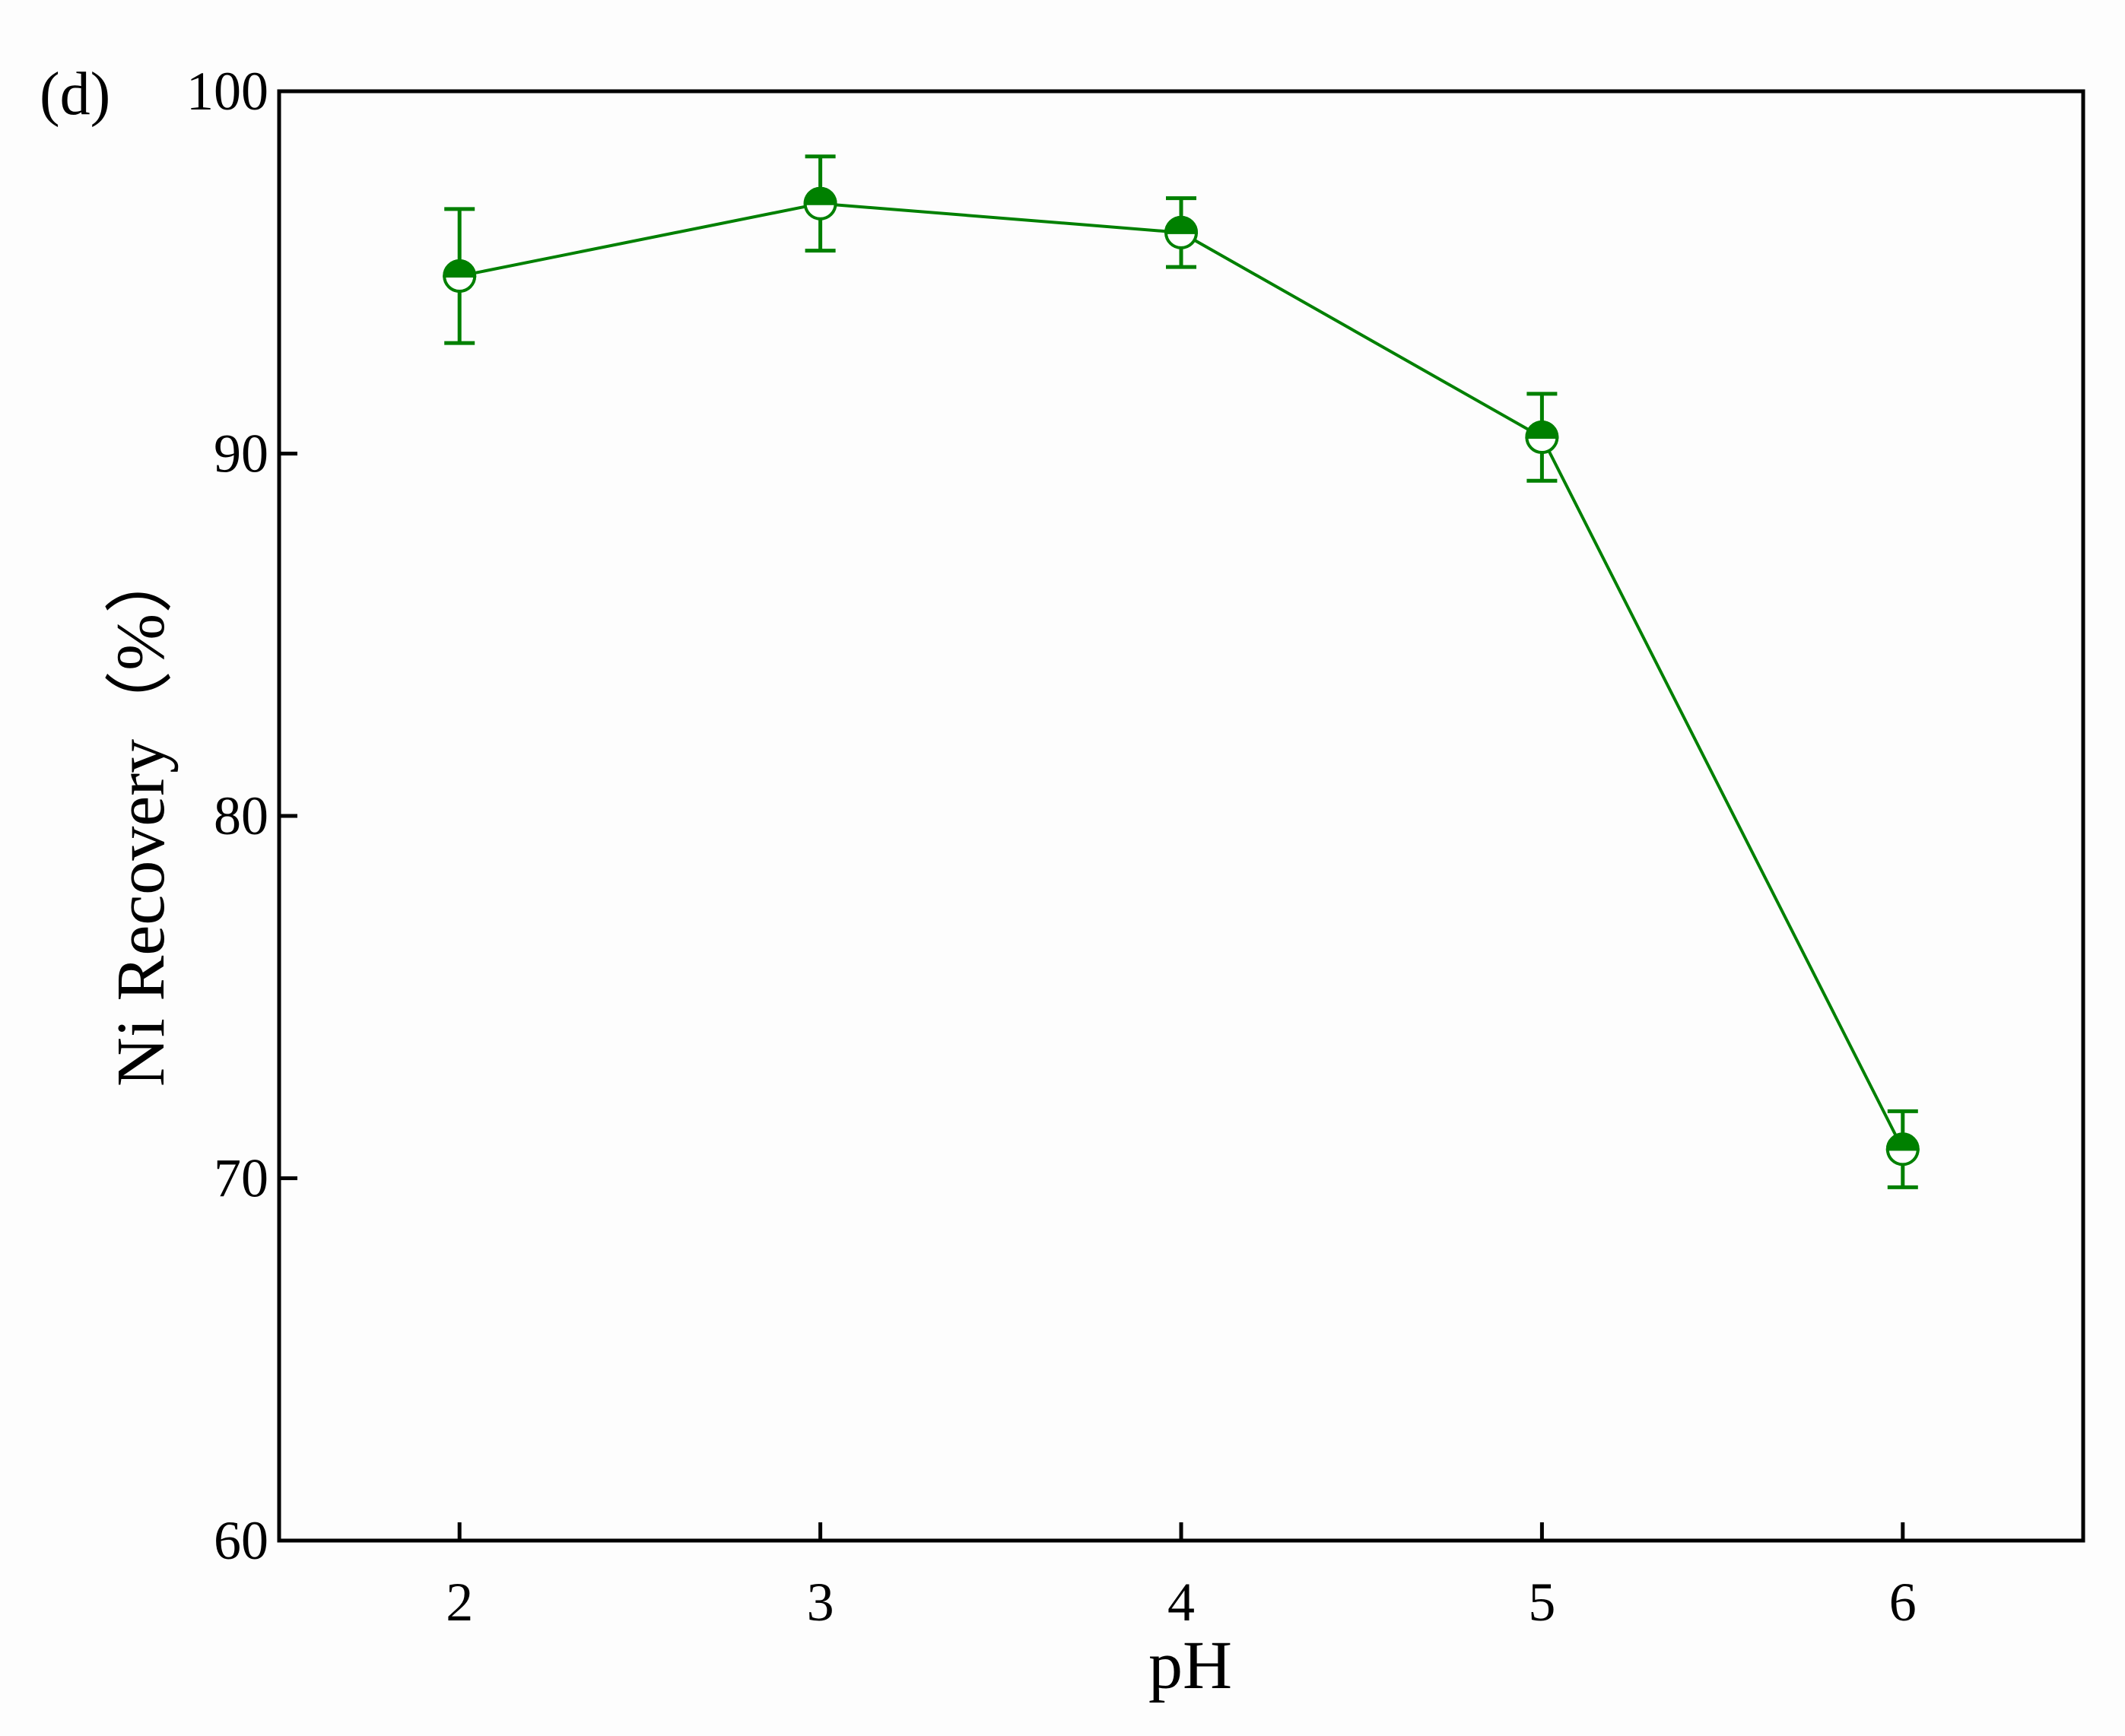 The width and height of the screenshot is (2125, 1736). I want to click on y-tick-label: 70, so click(241, 1178).